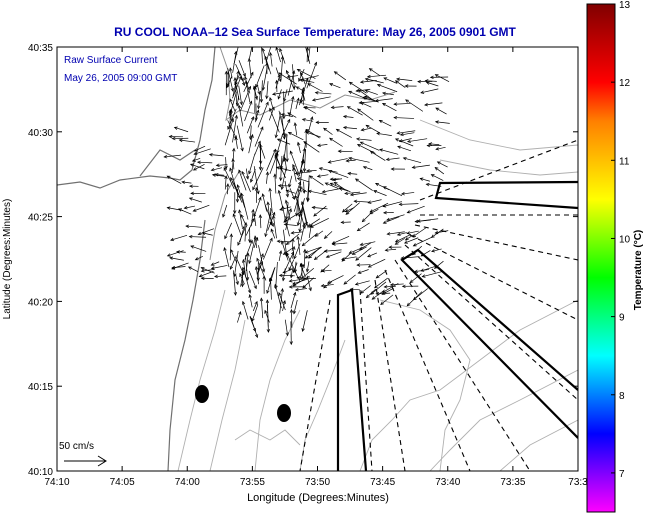 The image size is (651, 515). I want to click on colorbar-tick-label: 8, so click(622, 396).